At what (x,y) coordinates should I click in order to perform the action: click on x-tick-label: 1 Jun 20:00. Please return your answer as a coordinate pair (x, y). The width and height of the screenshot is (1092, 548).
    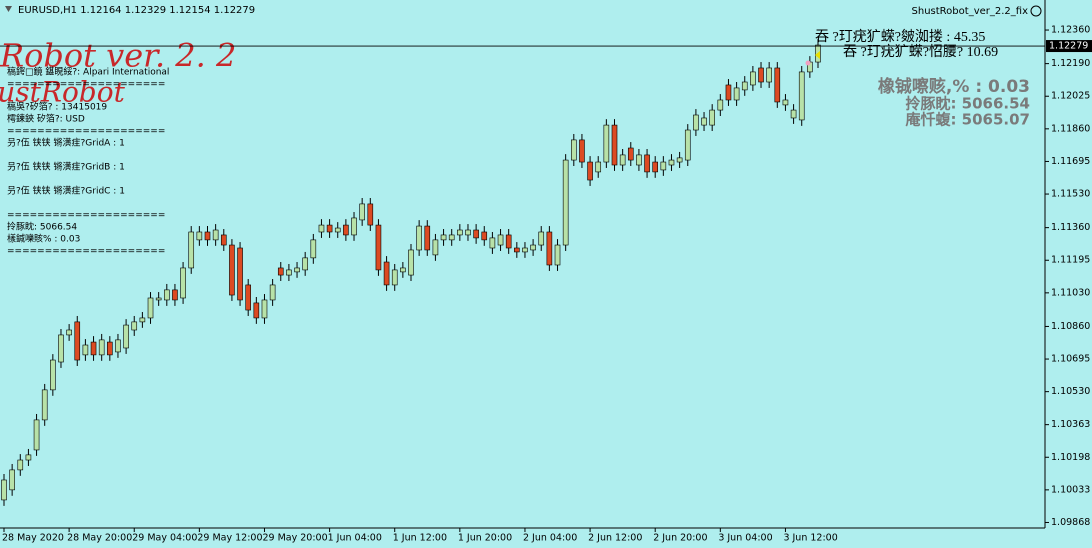
    Looking at the image, I should click on (485, 538).